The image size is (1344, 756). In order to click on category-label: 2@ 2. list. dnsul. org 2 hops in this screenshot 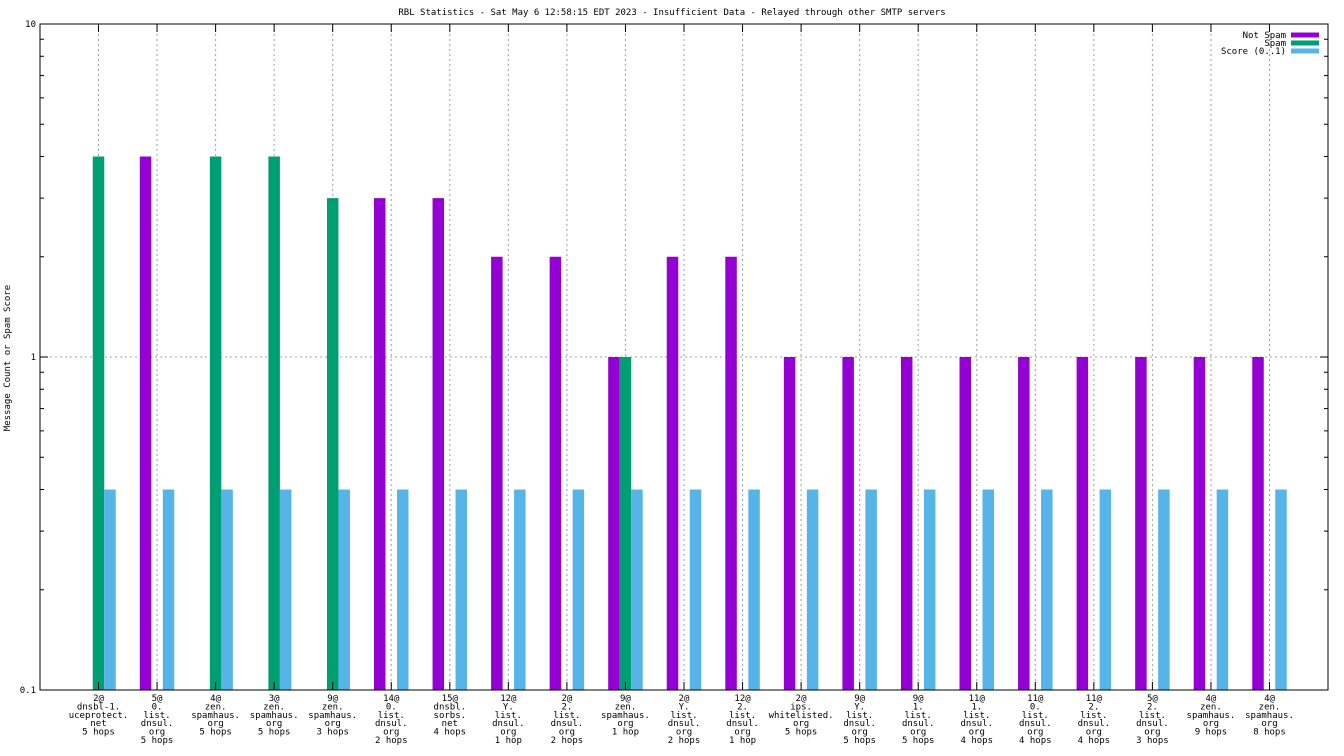, I will do `click(567, 720)`.